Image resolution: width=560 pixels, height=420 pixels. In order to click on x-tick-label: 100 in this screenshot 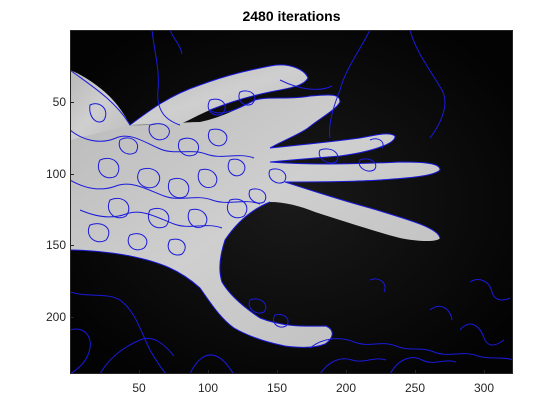, I will do `click(208, 388)`.